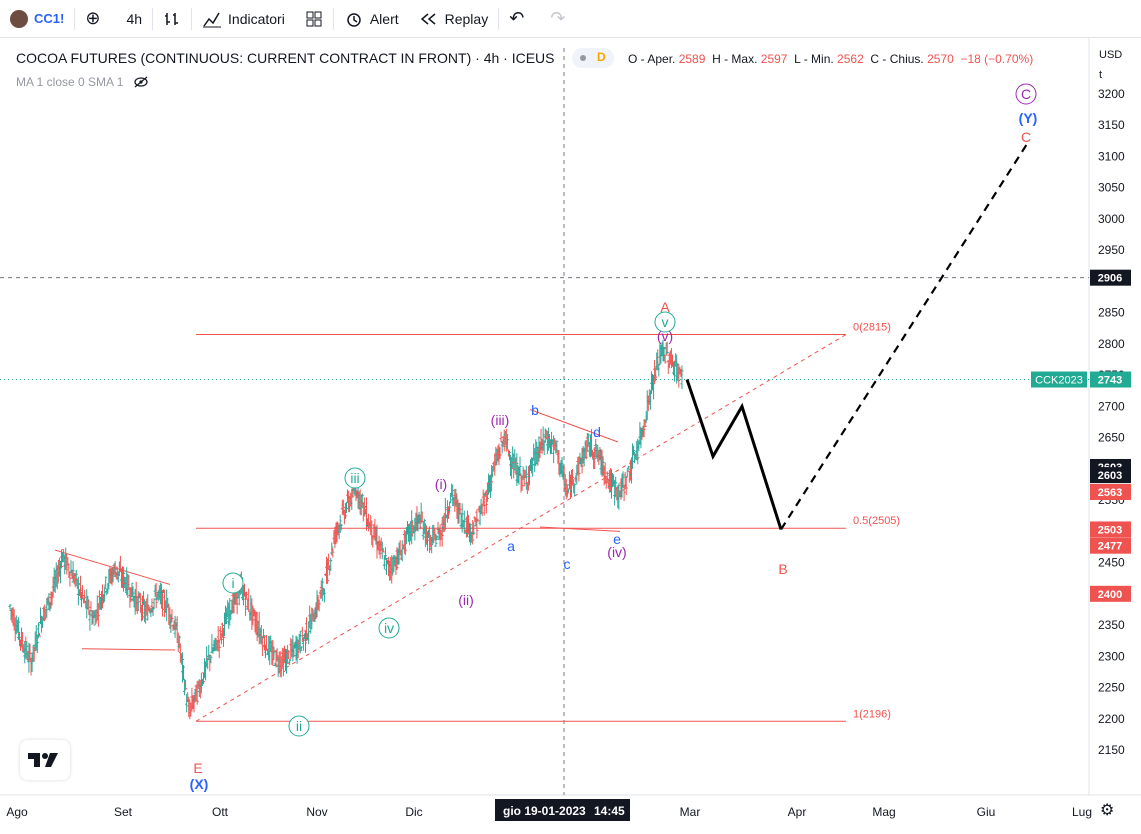 The height and width of the screenshot is (834, 1141). What do you see at coordinates (692, 59) in the screenshot?
I see `open-value: 2589` at bounding box center [692, 59].